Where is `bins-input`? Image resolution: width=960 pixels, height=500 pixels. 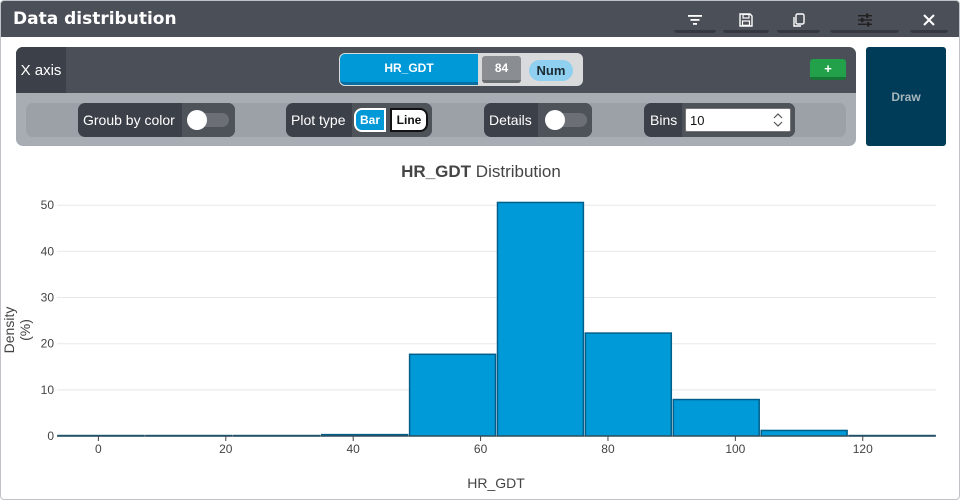
bins-input is located at coordinates (738, 120).